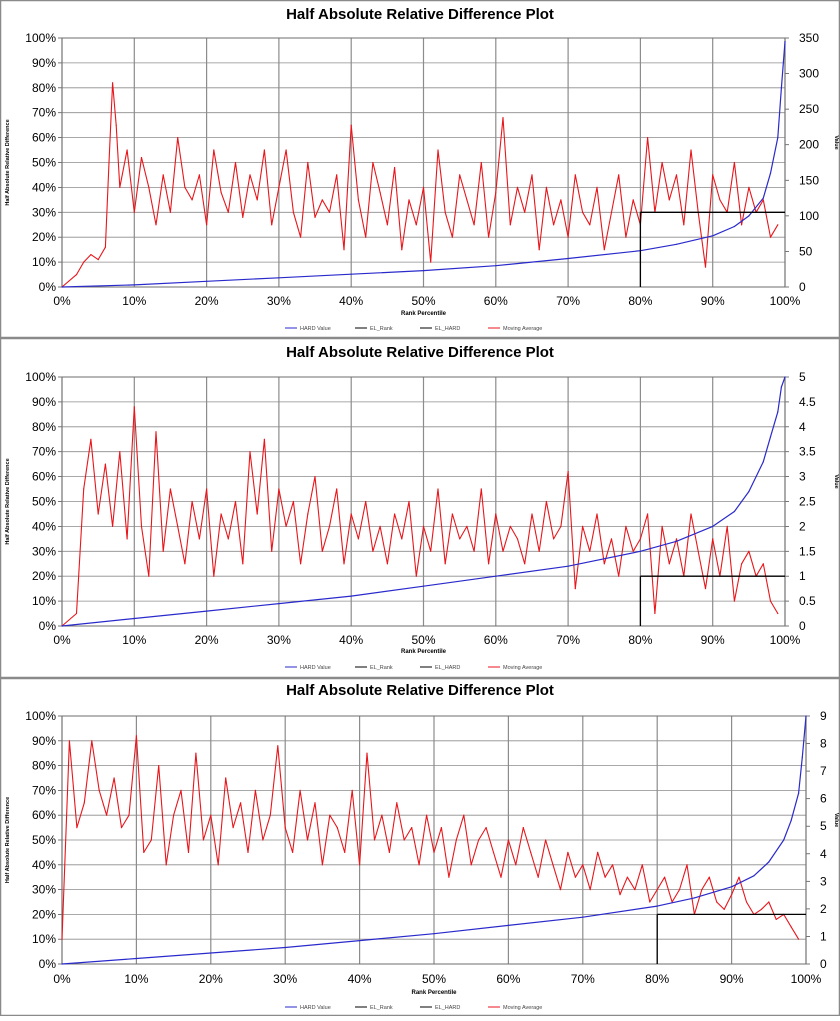 This screenshot has height=1021, width=840. I want to click on legend-label: EL_Rank, so click(381, 668).